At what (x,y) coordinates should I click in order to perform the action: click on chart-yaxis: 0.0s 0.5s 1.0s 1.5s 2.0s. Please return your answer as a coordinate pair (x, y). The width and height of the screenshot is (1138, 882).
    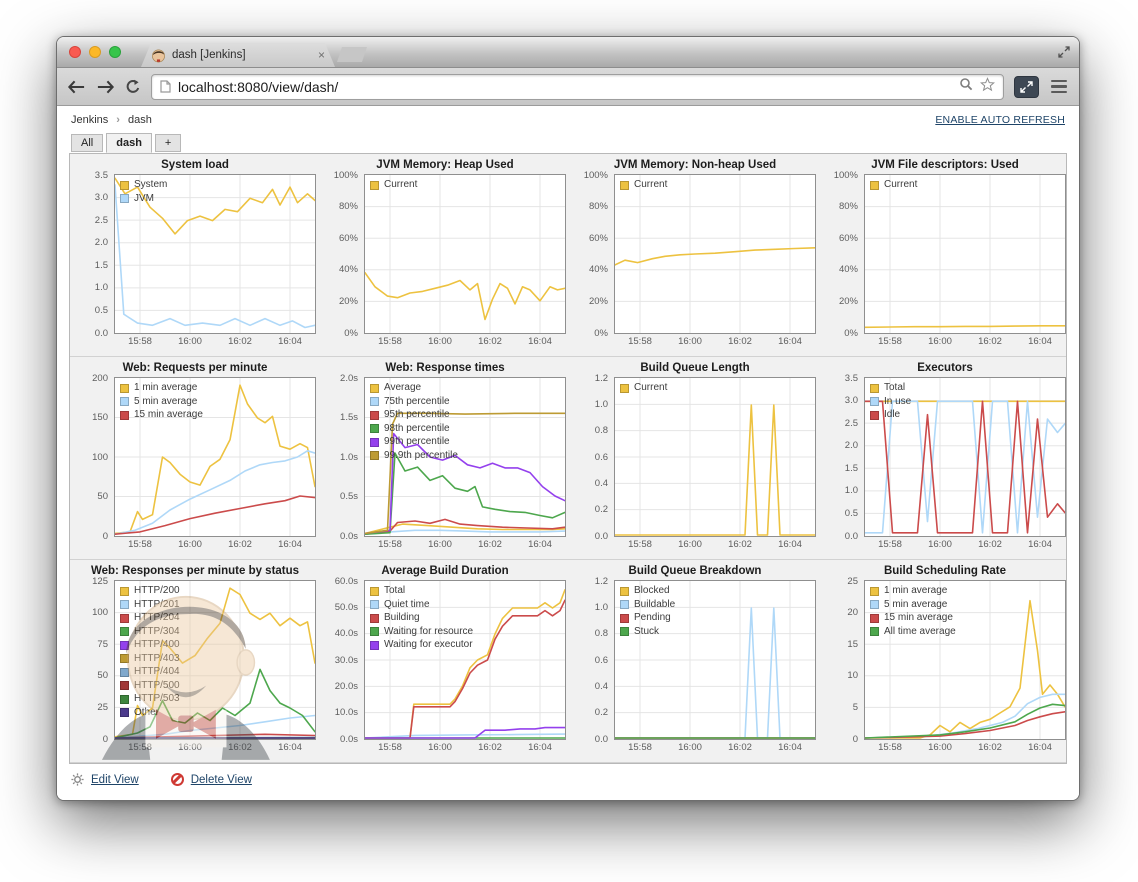
    Looking at the image, I should click on (349, 457).